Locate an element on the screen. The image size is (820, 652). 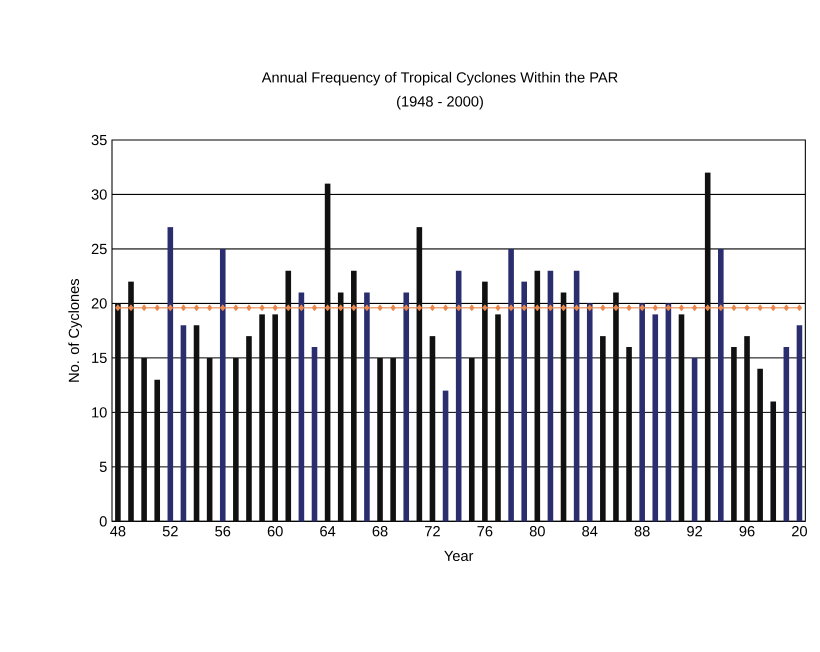
y-tick-label: 5 is located at coordinates (103, 467).